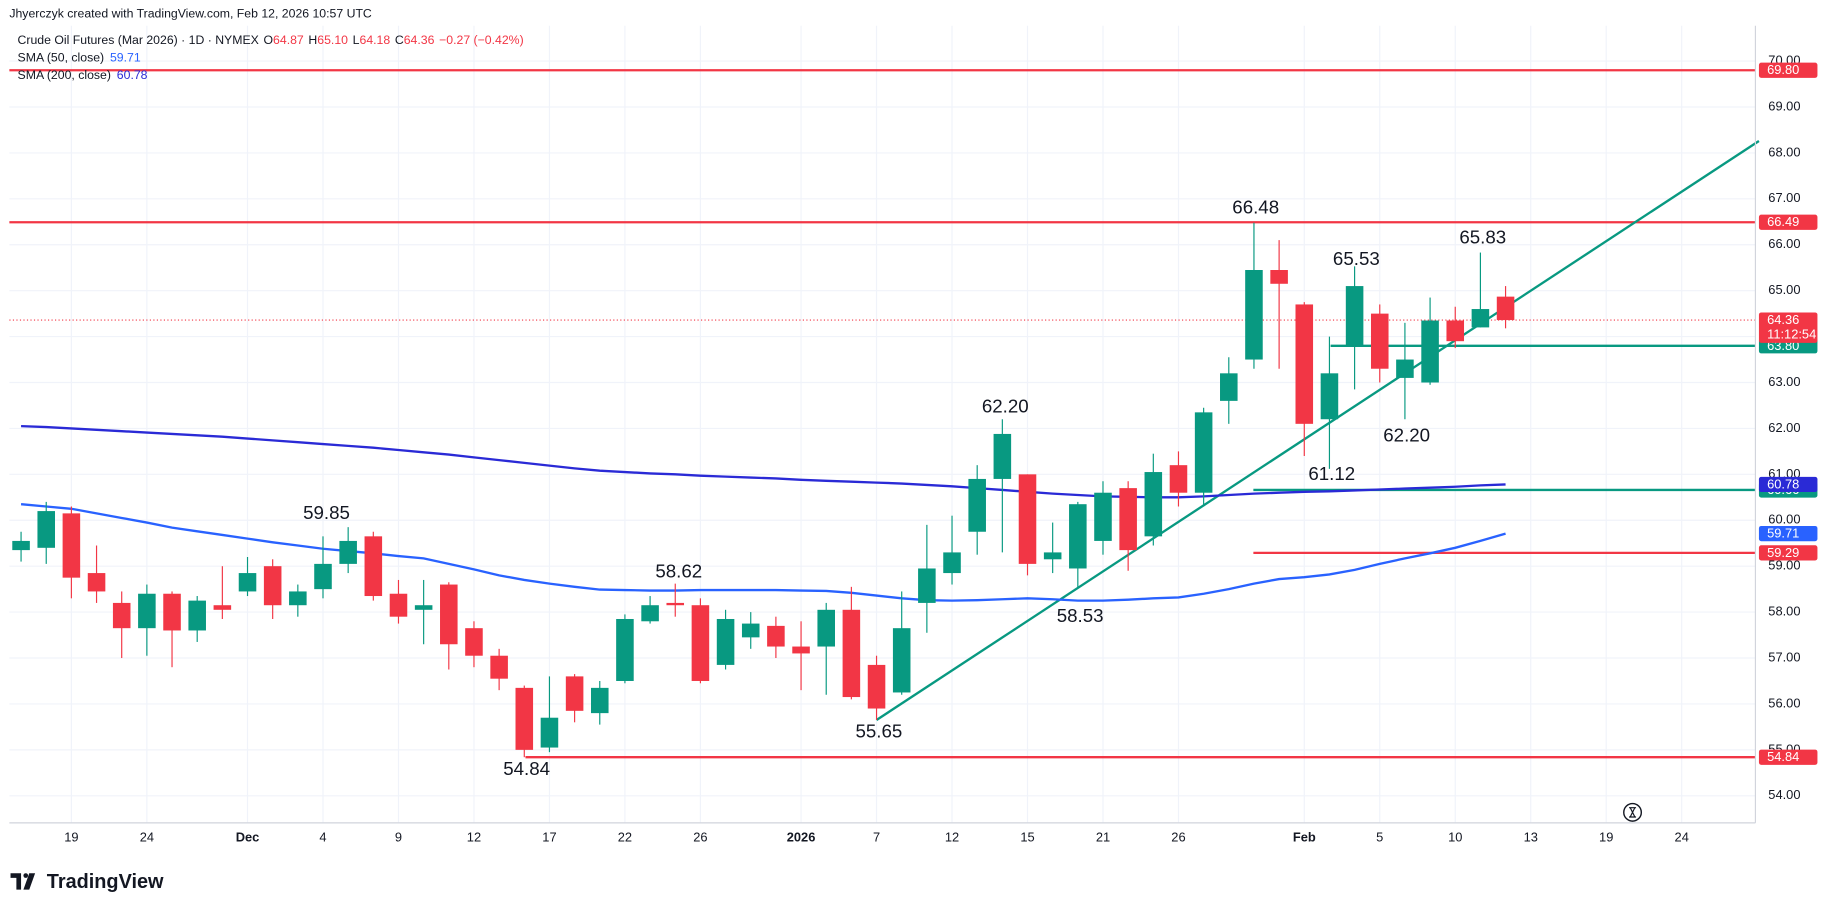 The width and height of the screenshot is (1835, 913). I want to click on price-label: 54.84, so click(1783, 756).